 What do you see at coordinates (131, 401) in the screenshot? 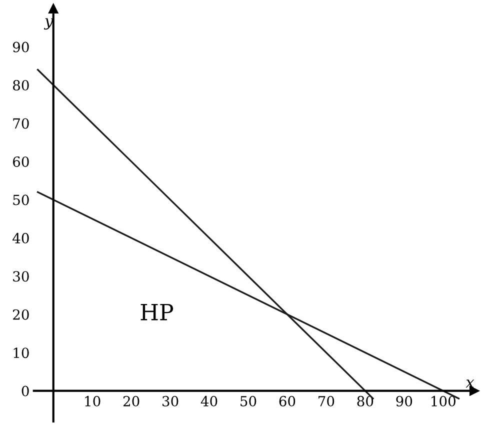
I see `x-tick-label: 20` at bounding box center [131, 401].